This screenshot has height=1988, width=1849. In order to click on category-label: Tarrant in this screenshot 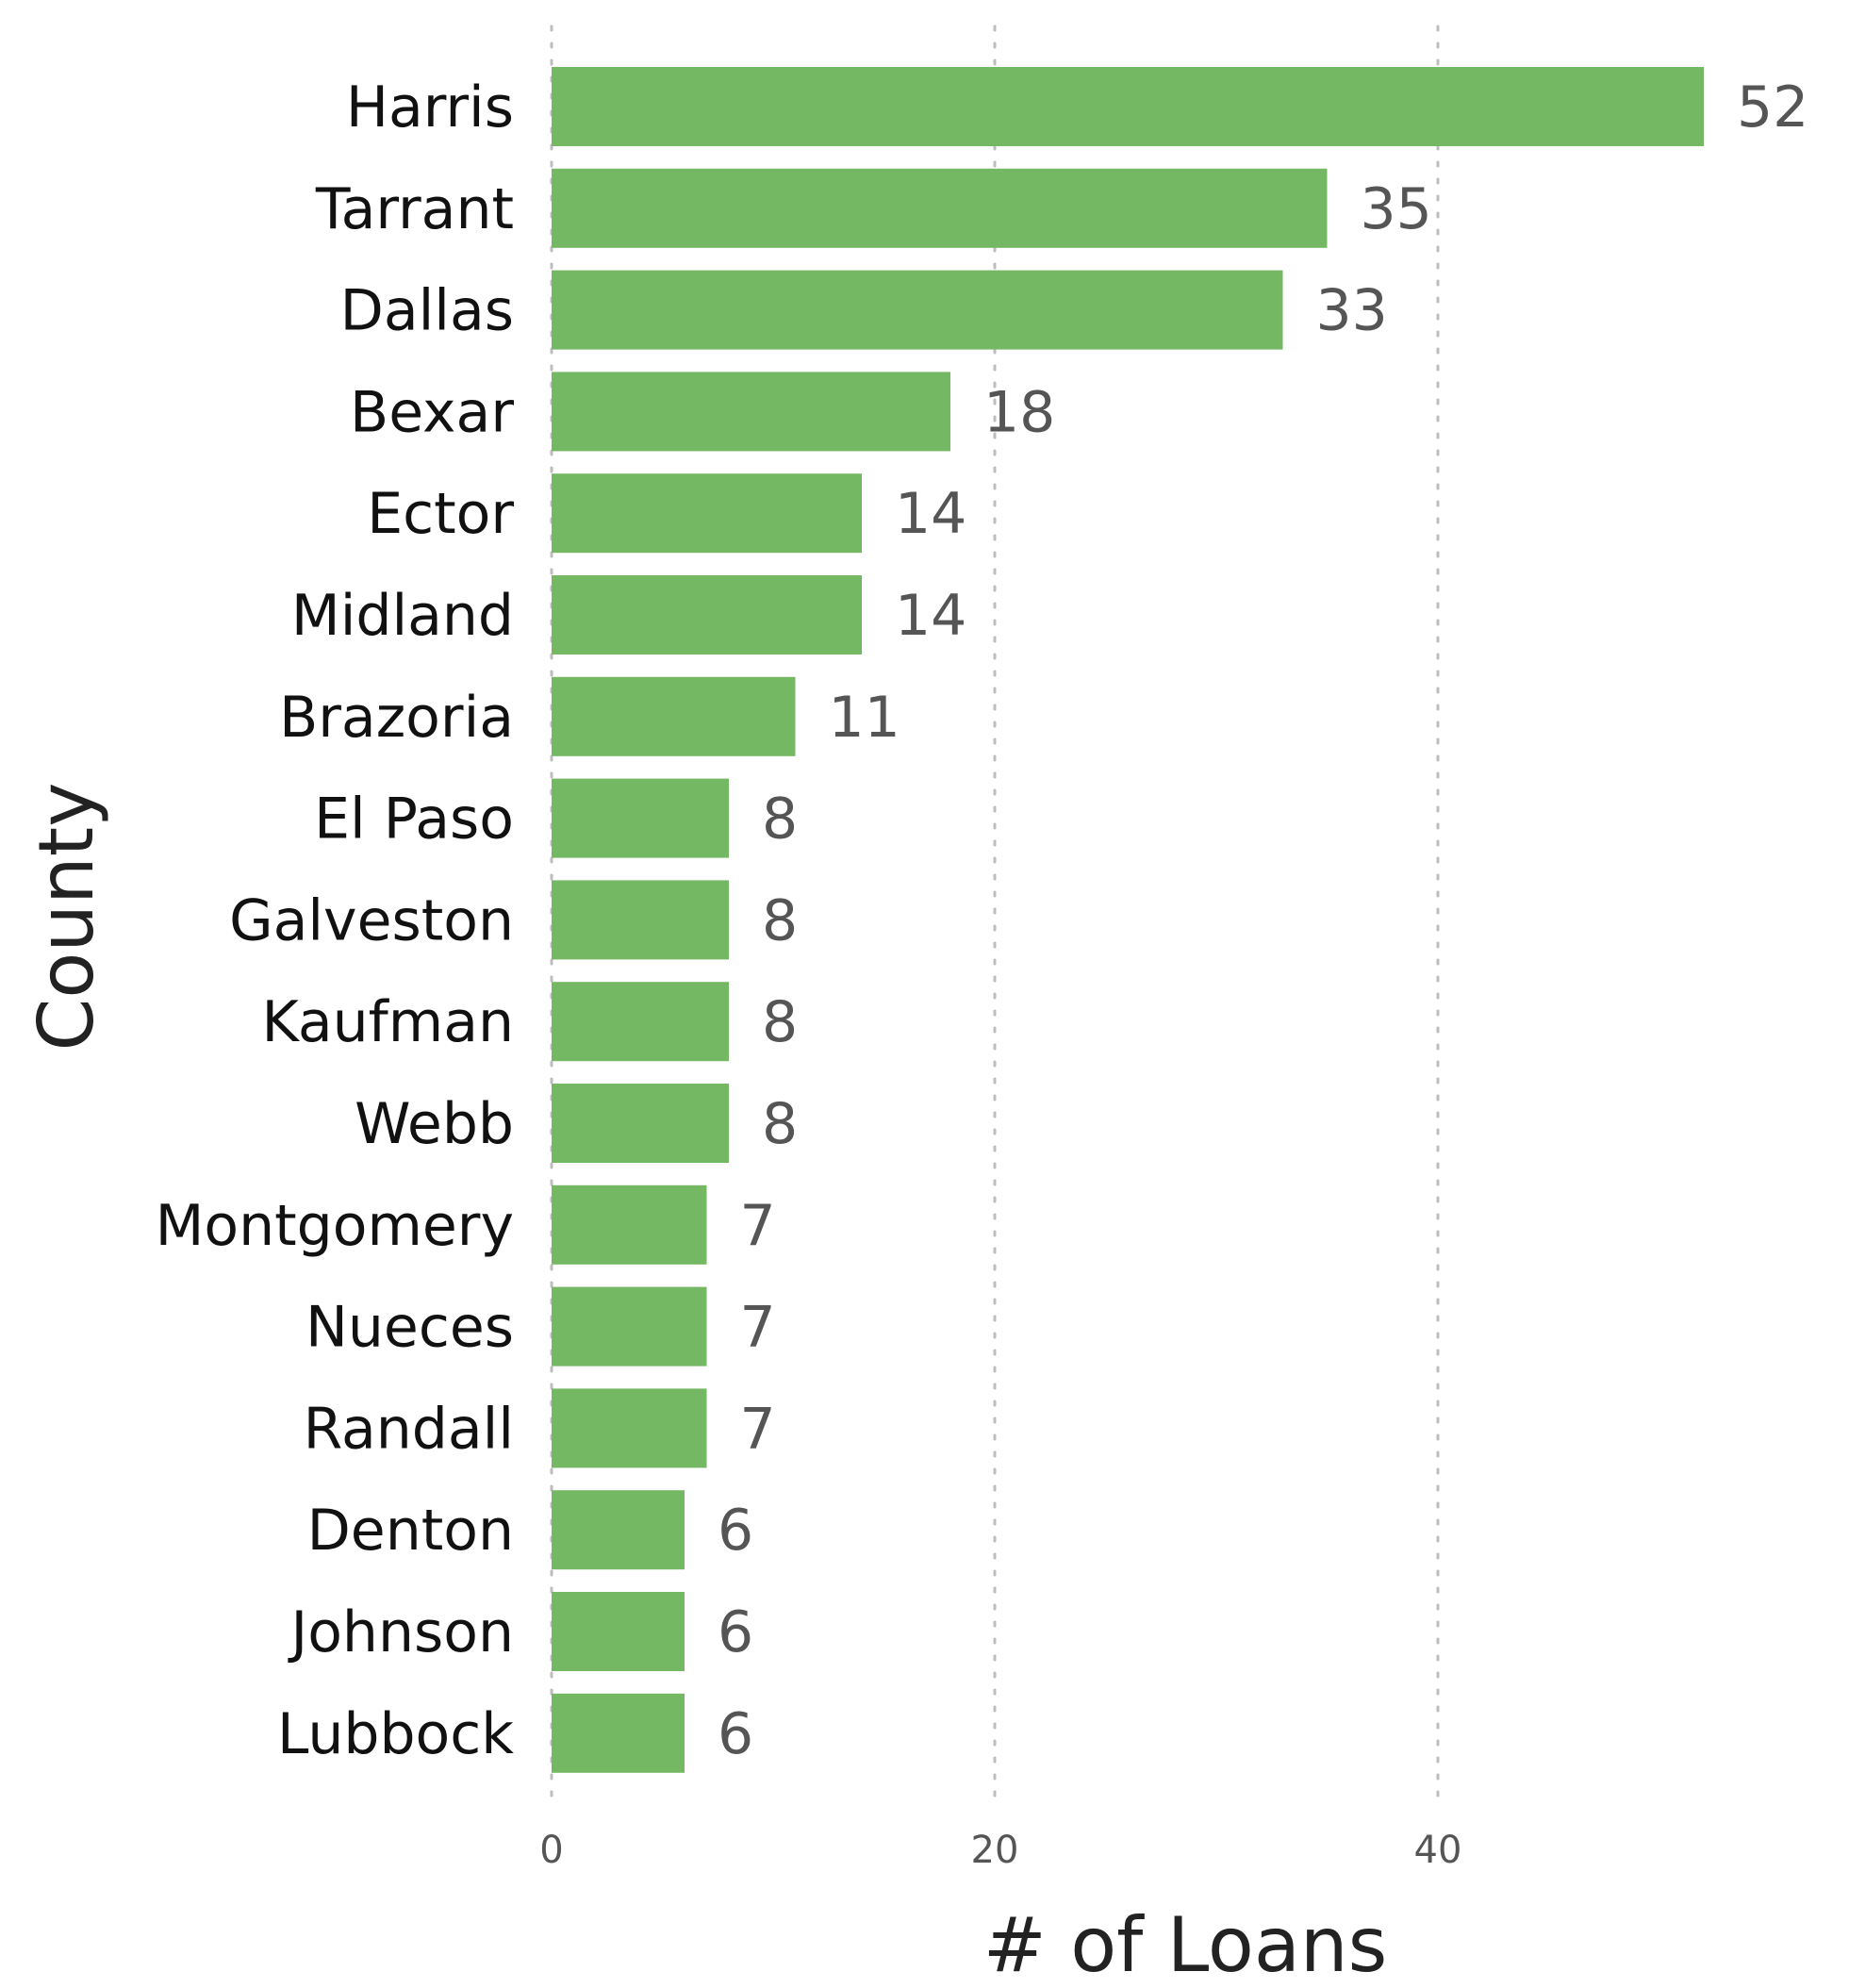, I will do `click(414, 209)`.